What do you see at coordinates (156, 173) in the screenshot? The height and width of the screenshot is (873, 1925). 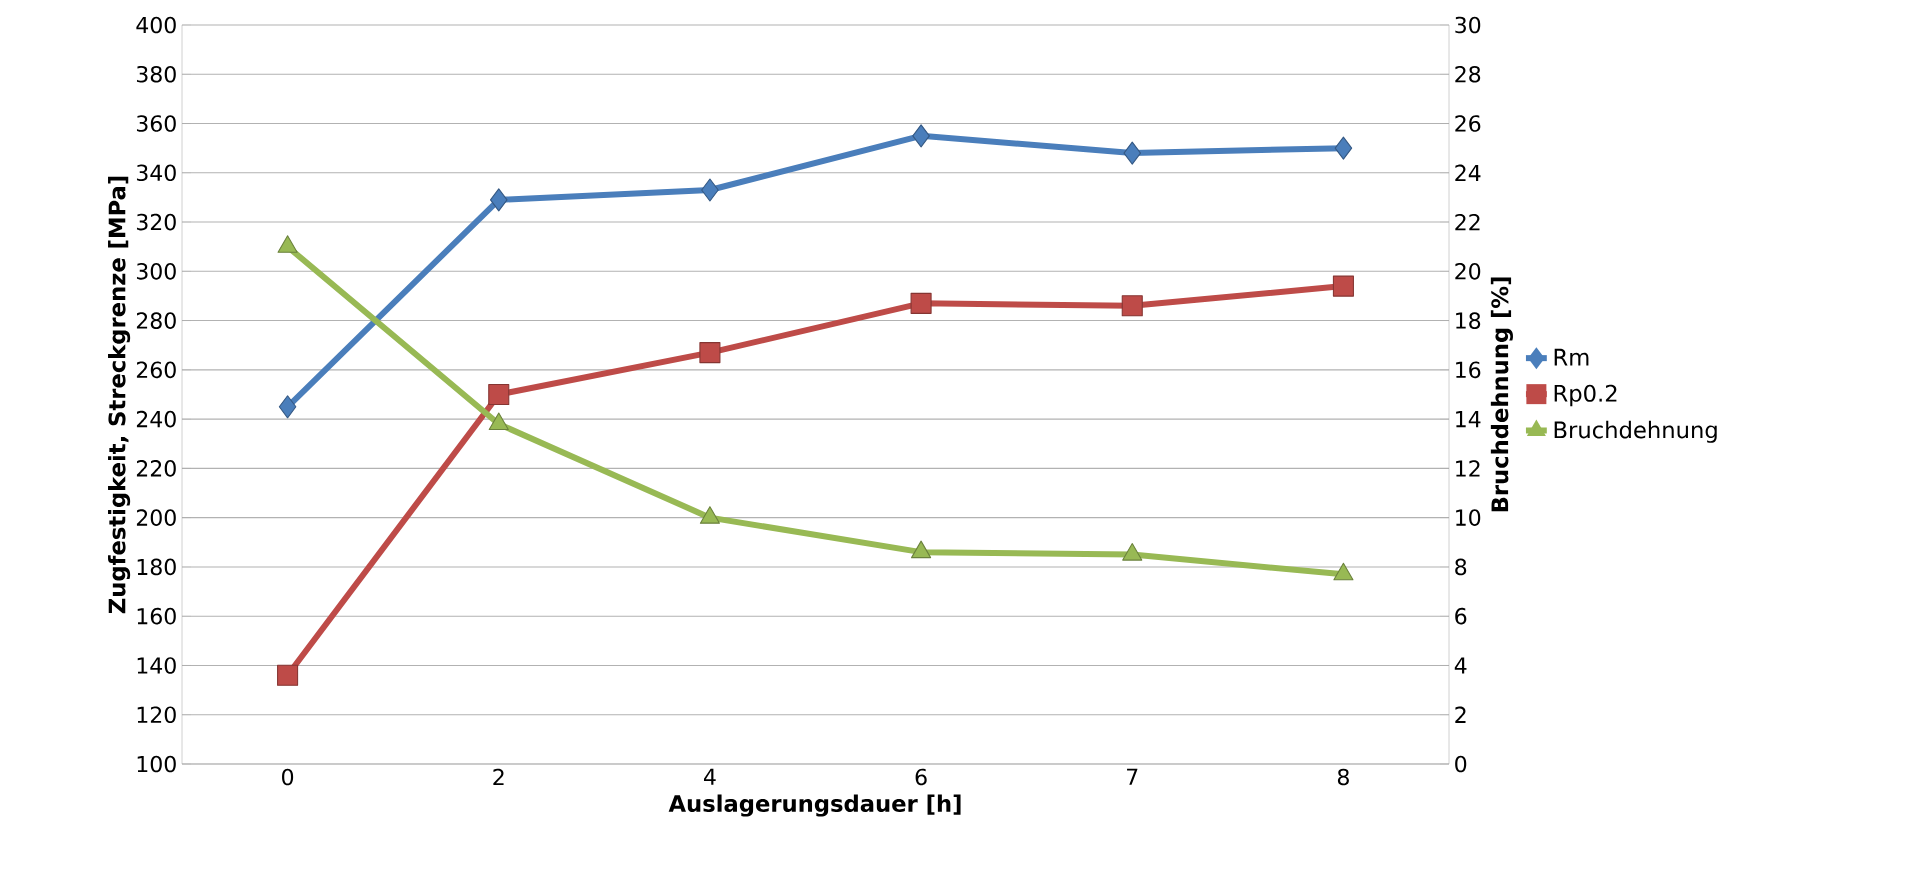 I see `y-tick-label: 340` at bounding box center [156, 173].